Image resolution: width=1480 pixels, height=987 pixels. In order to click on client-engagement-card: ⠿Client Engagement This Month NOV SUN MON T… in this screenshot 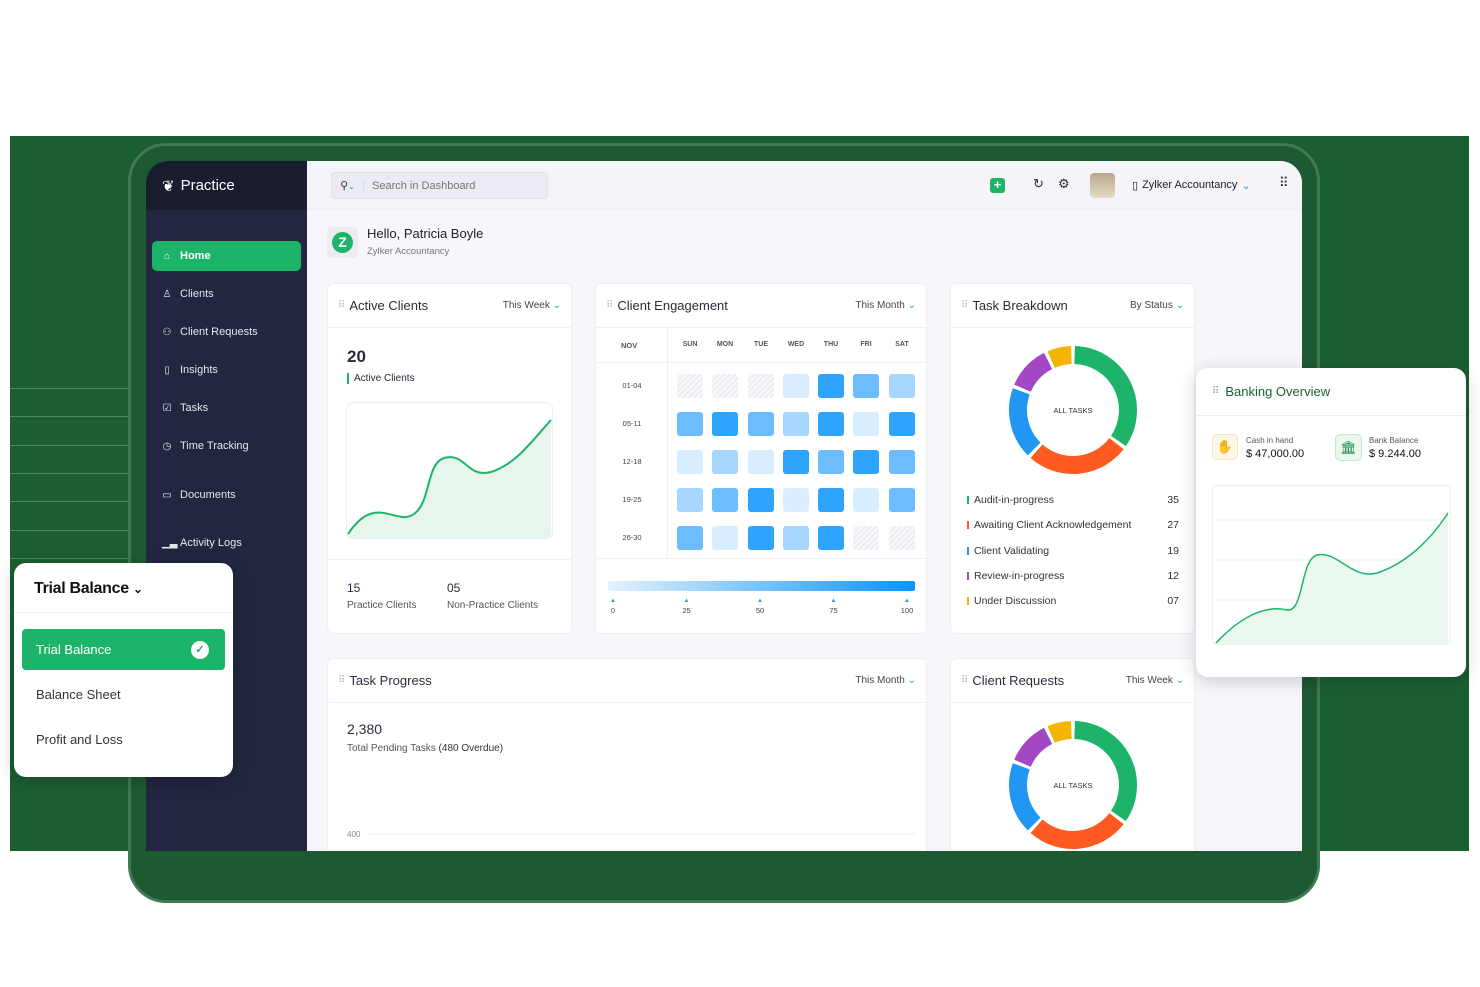, I will do `click(761, 458)`.